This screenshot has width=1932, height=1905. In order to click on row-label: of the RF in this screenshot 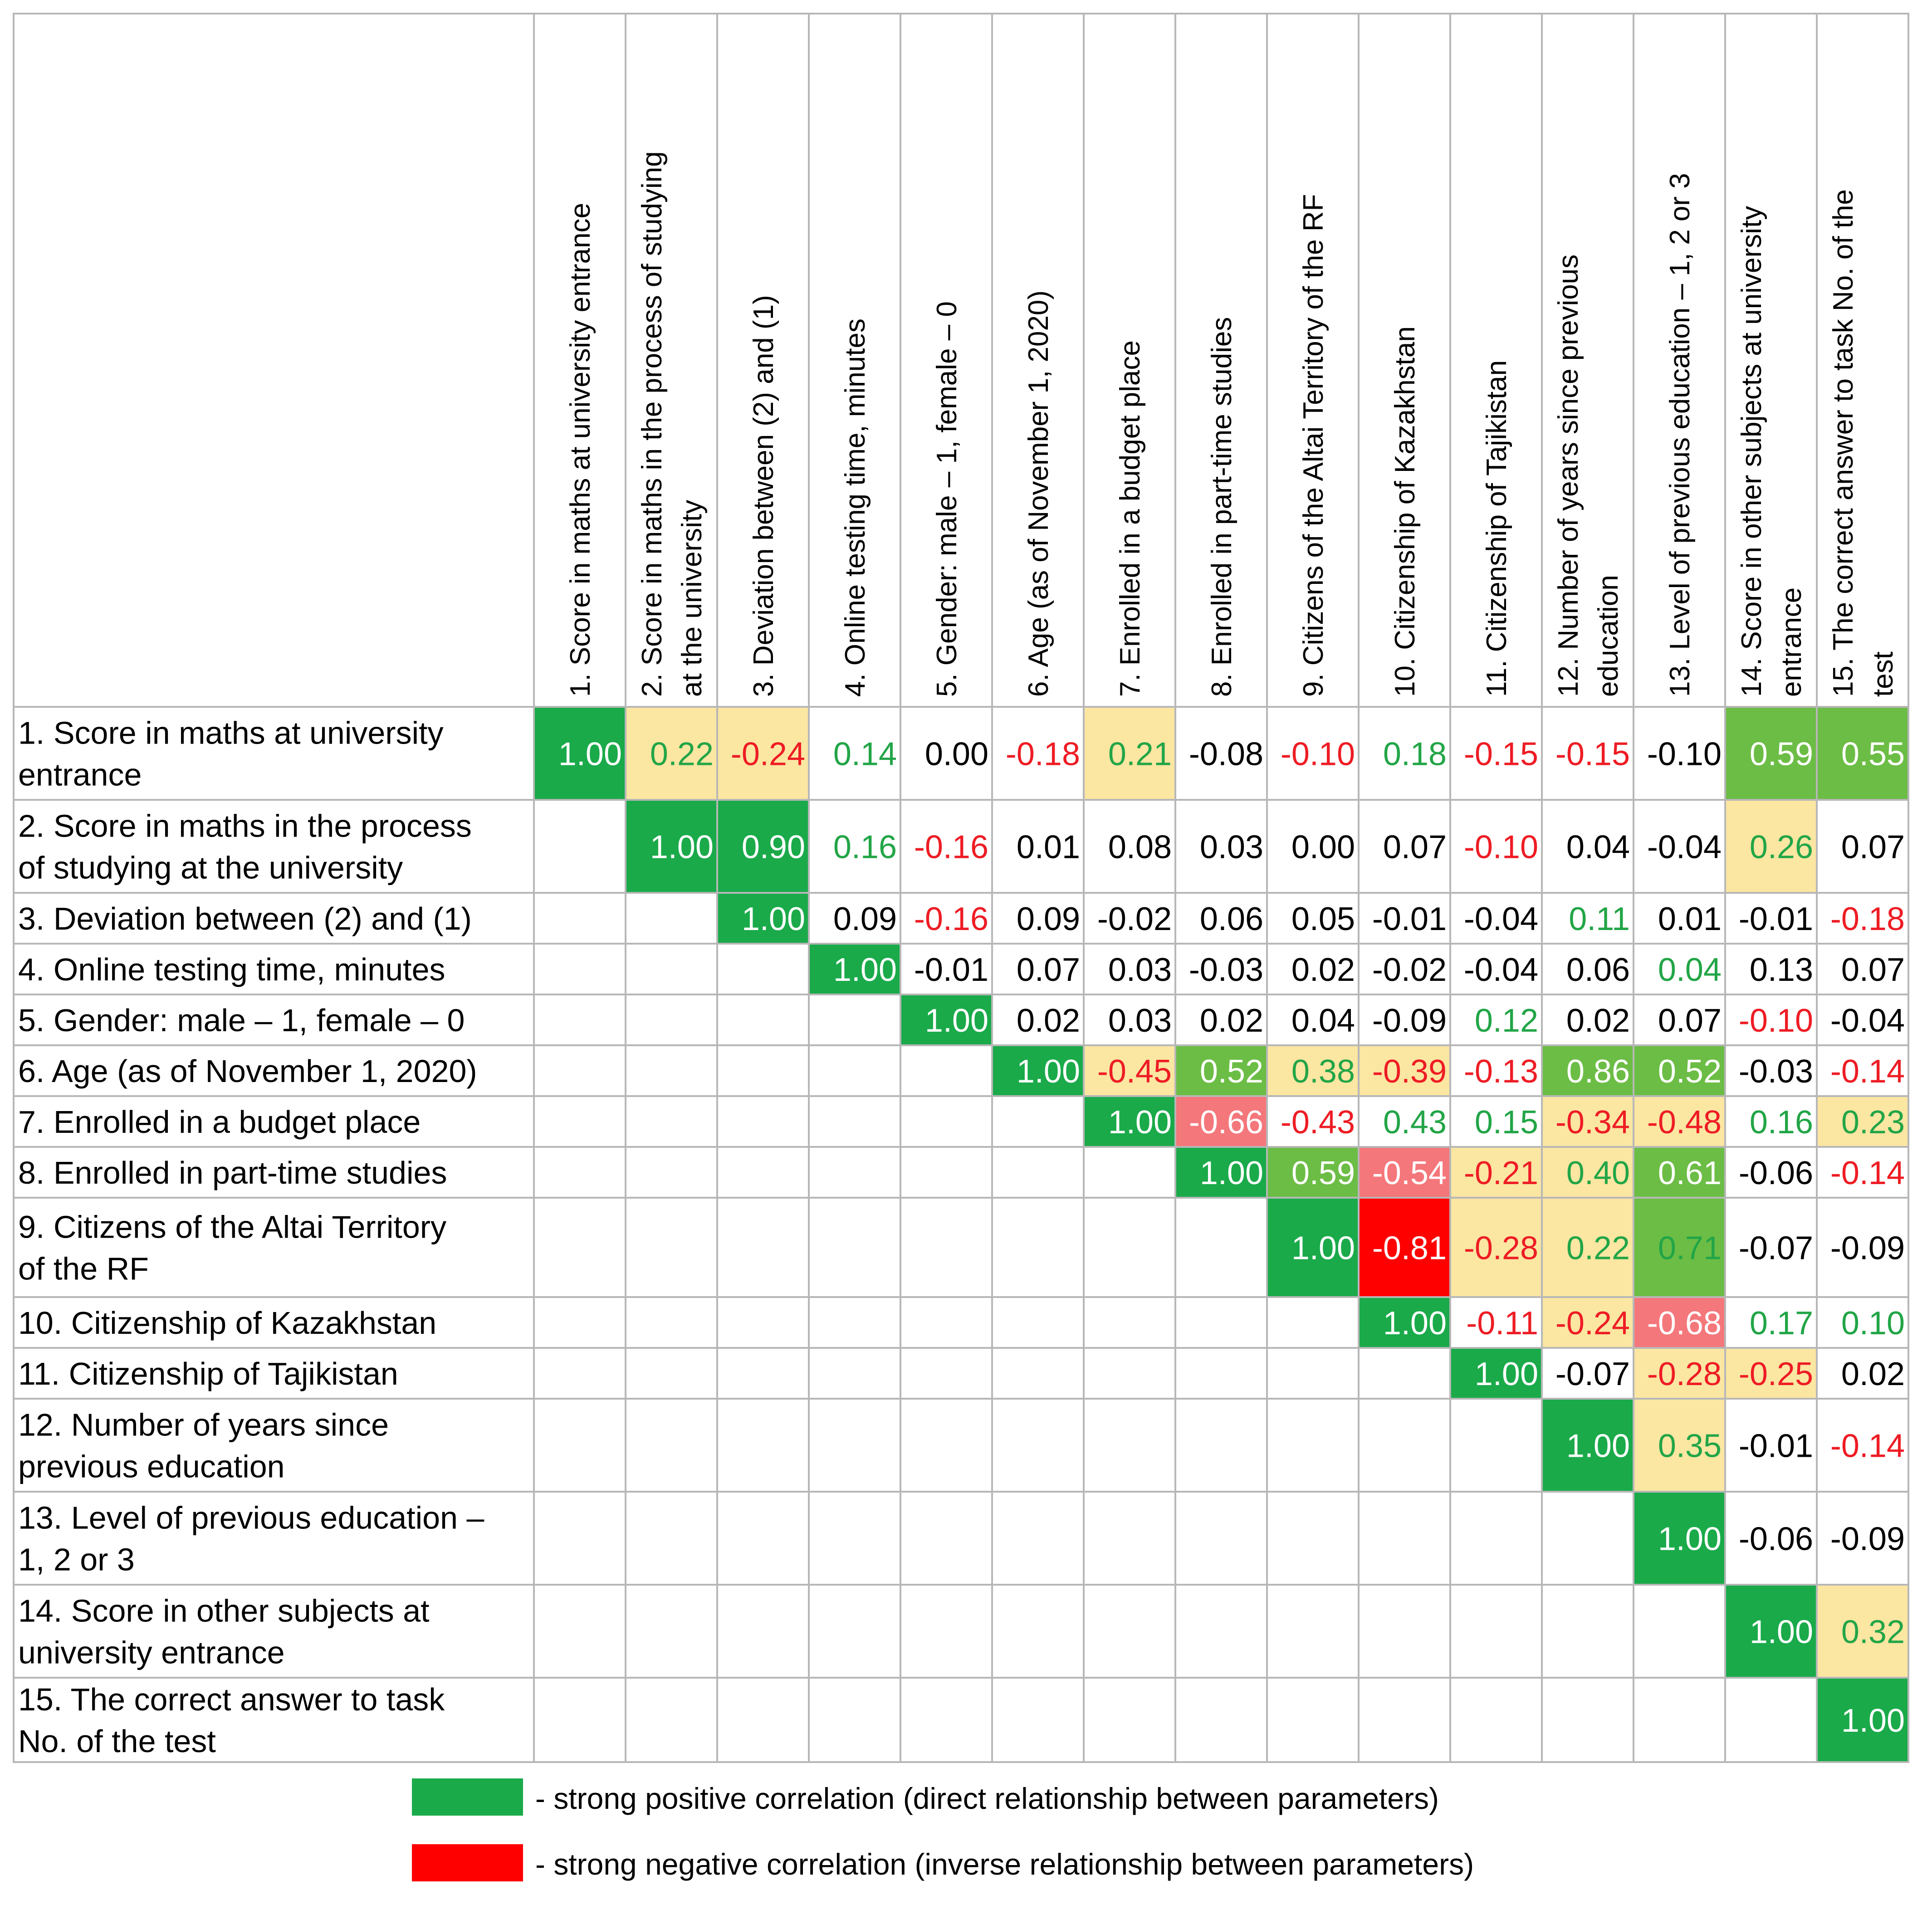, I will do `click(83, 1269)`.